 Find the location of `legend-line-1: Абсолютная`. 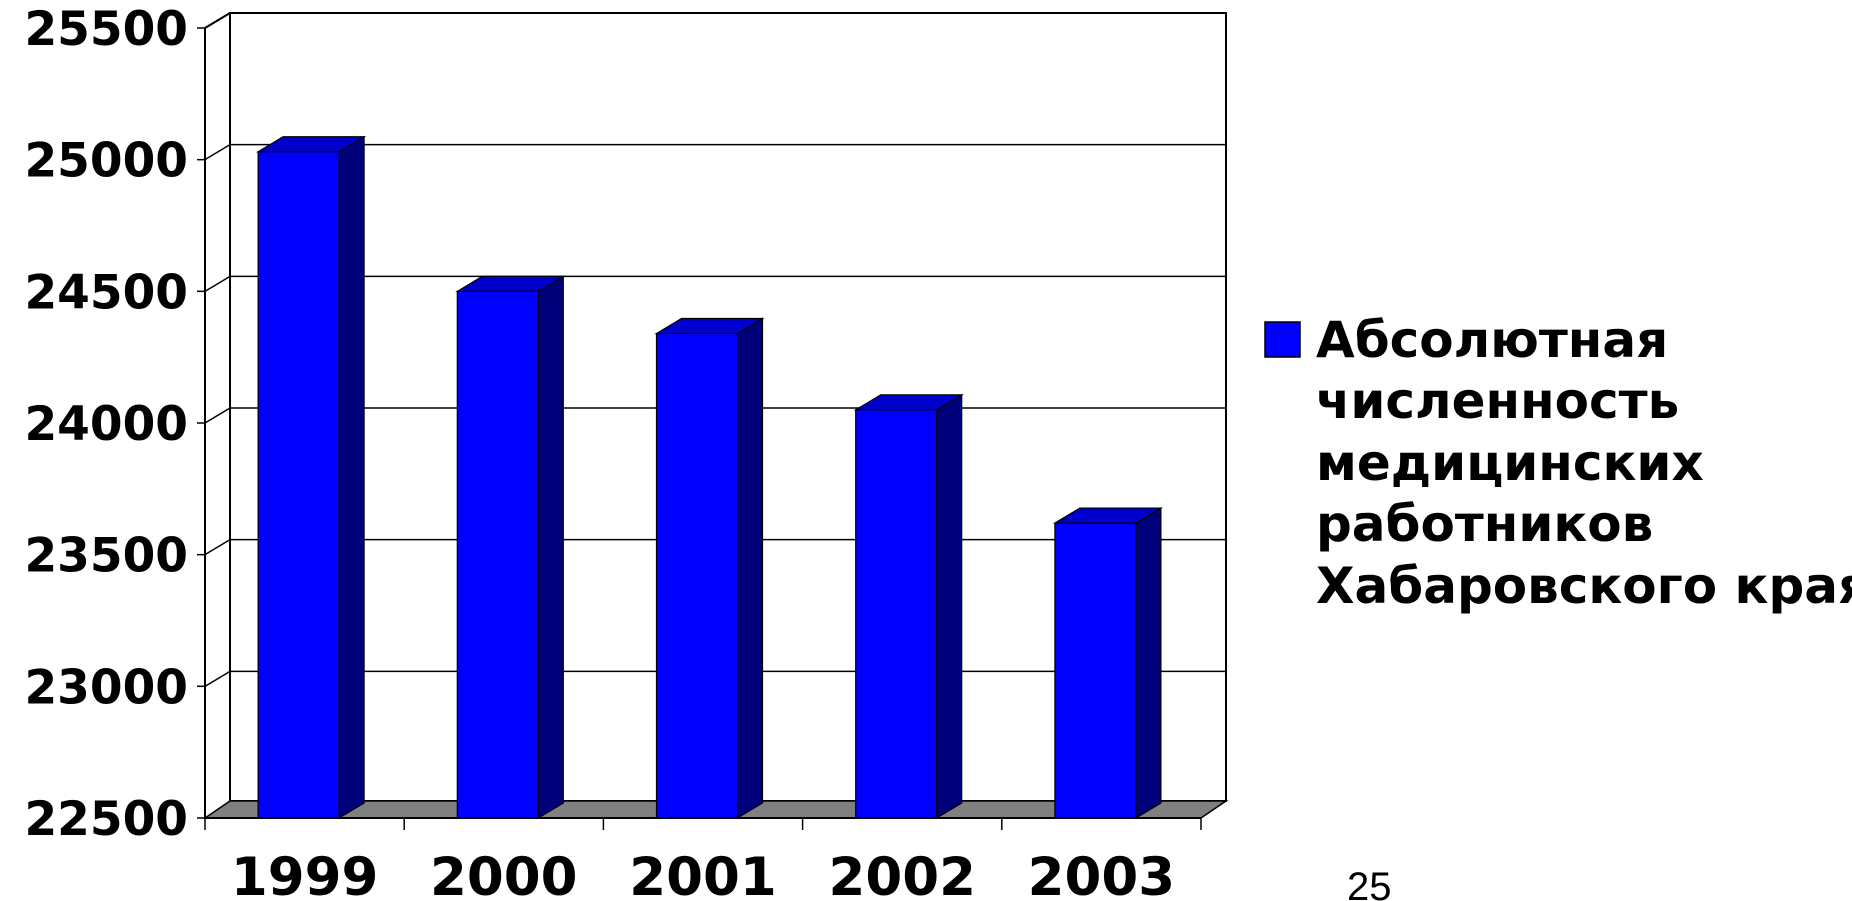

legend-line-1: Абсолютная is located at coordinates (1492, 340).